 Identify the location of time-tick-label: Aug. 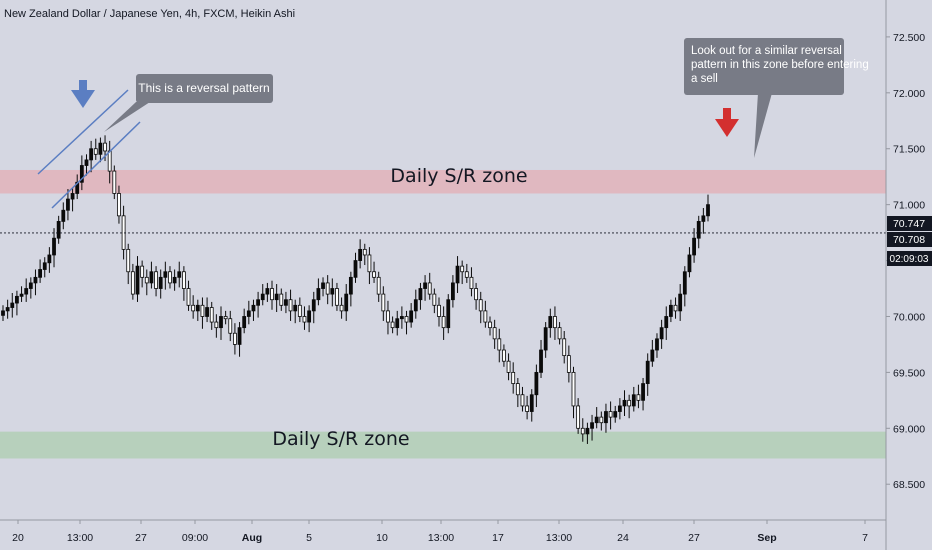
(252, 538).